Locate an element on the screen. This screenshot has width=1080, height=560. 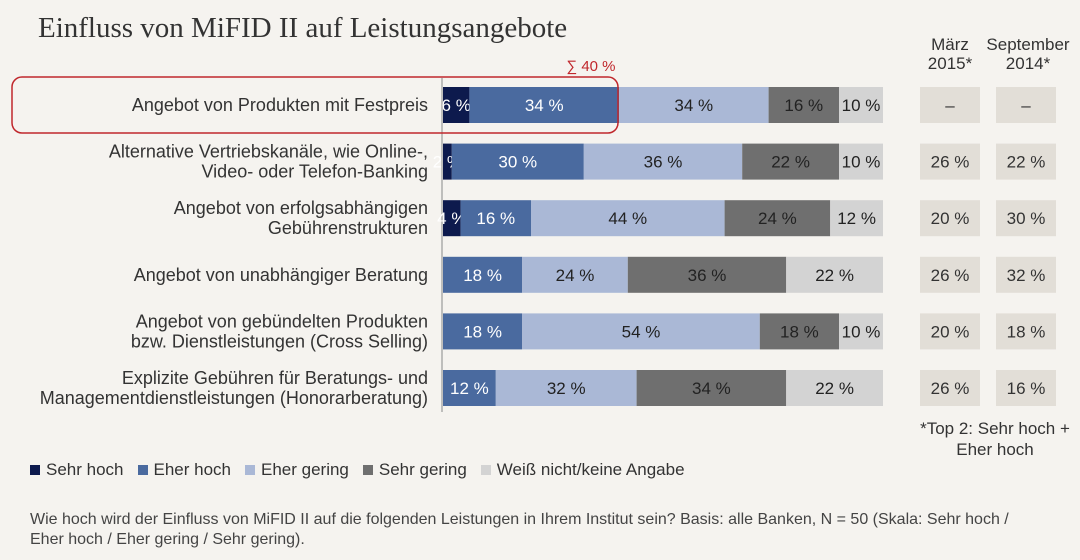
comparison-value: 30 % is located at coordinates (1026, 218).